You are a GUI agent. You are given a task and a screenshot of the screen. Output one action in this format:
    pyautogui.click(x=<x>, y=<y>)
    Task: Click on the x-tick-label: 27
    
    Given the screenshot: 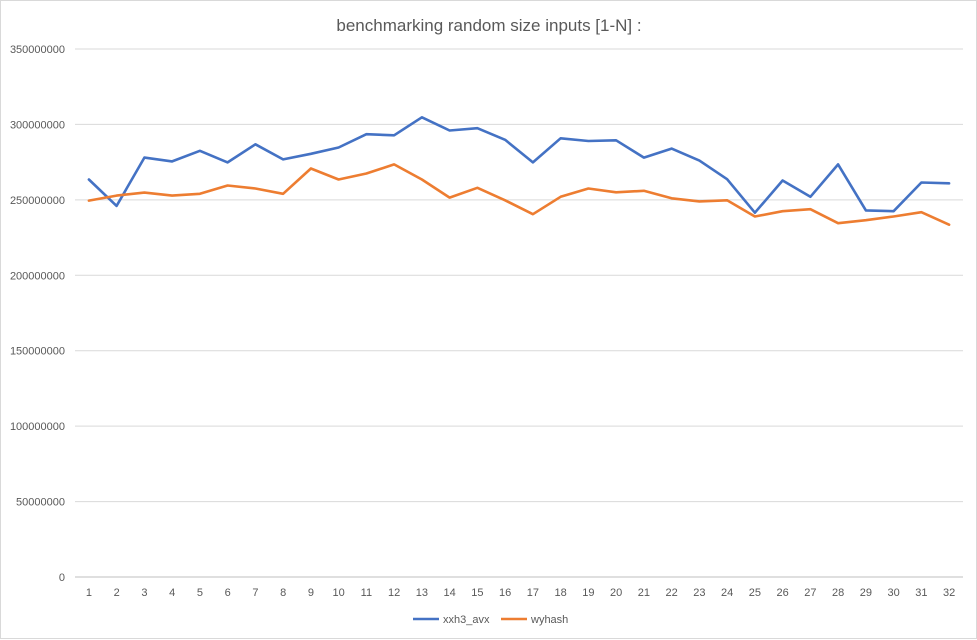 What is the action you would take?
    pyautogui.click(x=810, y=593)
    